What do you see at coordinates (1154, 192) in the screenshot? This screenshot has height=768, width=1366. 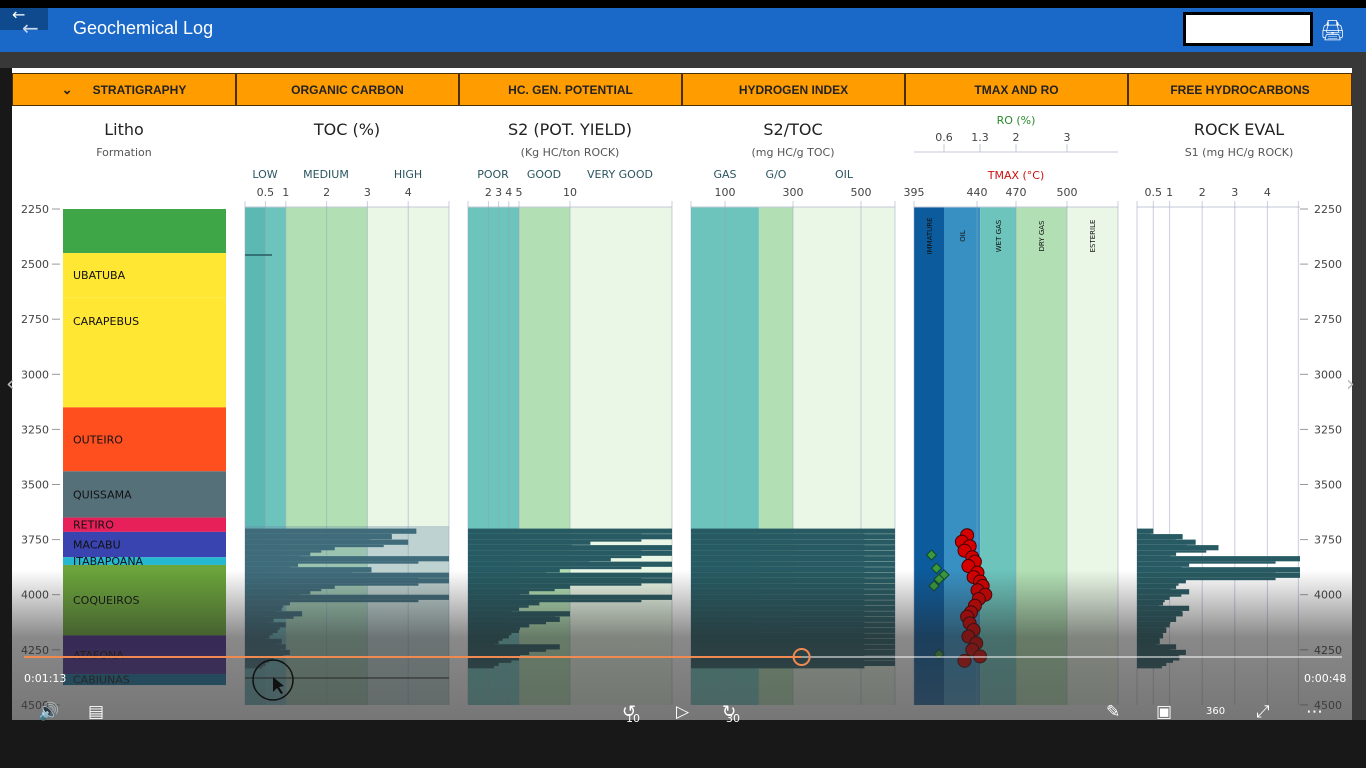 I see `s1-tick-label: 0.5` at bounding box center [1154, 192].